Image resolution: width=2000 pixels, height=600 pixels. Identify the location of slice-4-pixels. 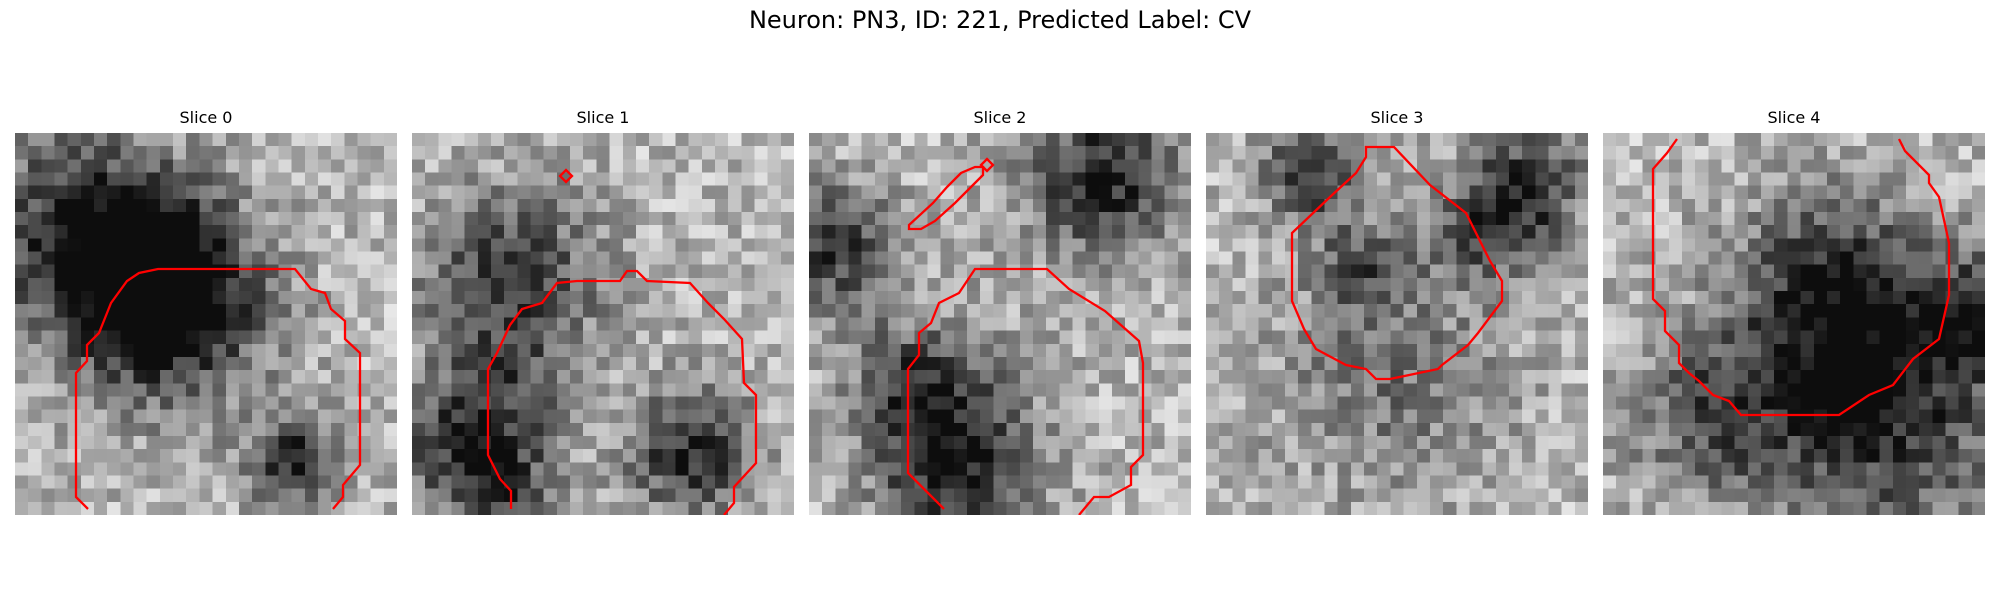
(1794, 324).